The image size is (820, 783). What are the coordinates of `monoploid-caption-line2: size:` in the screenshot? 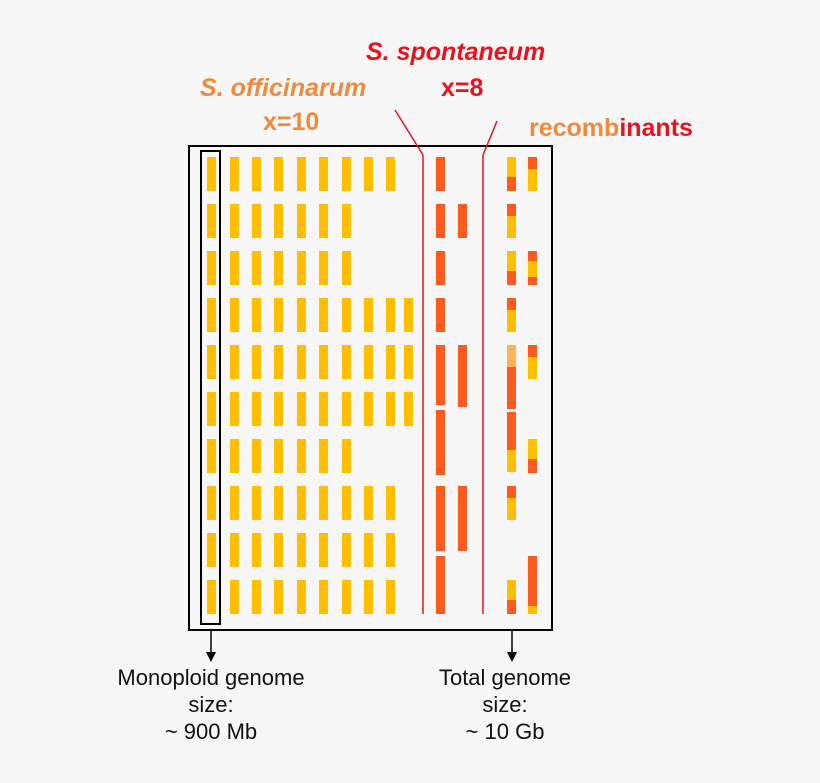 It's located at (211, 704).